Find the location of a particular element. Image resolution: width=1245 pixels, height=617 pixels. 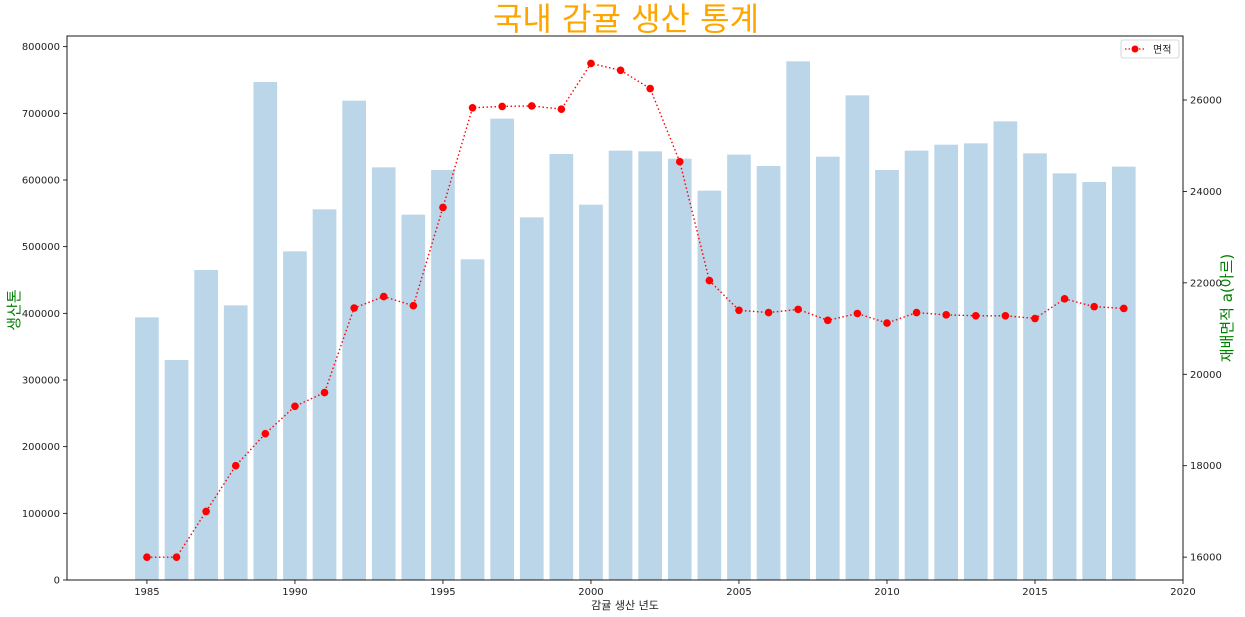

y-left-tick-label-400000: 400000 is located at coordinates (41, 314).